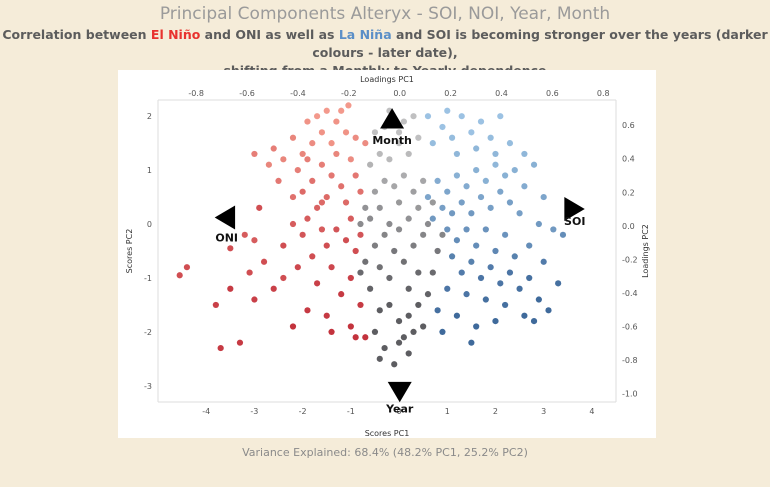  What do you see at coordinates (349, 93) in the screenshot?
I see `top-tick-label: -0.2` at bounding box center [349, 93].